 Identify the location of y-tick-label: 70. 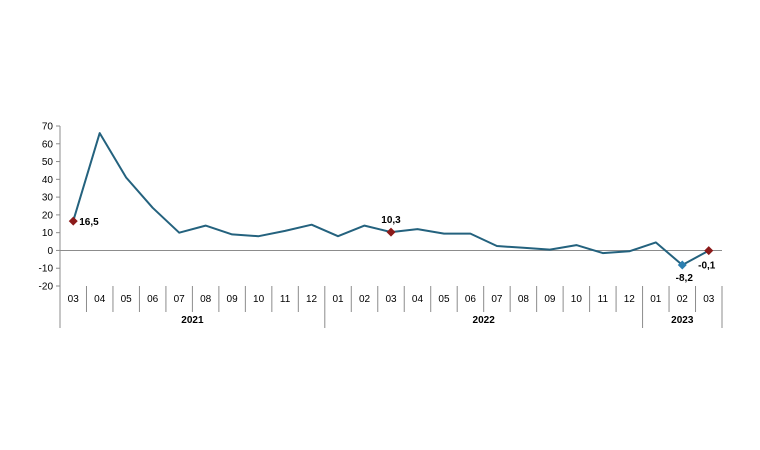
(48, 127).